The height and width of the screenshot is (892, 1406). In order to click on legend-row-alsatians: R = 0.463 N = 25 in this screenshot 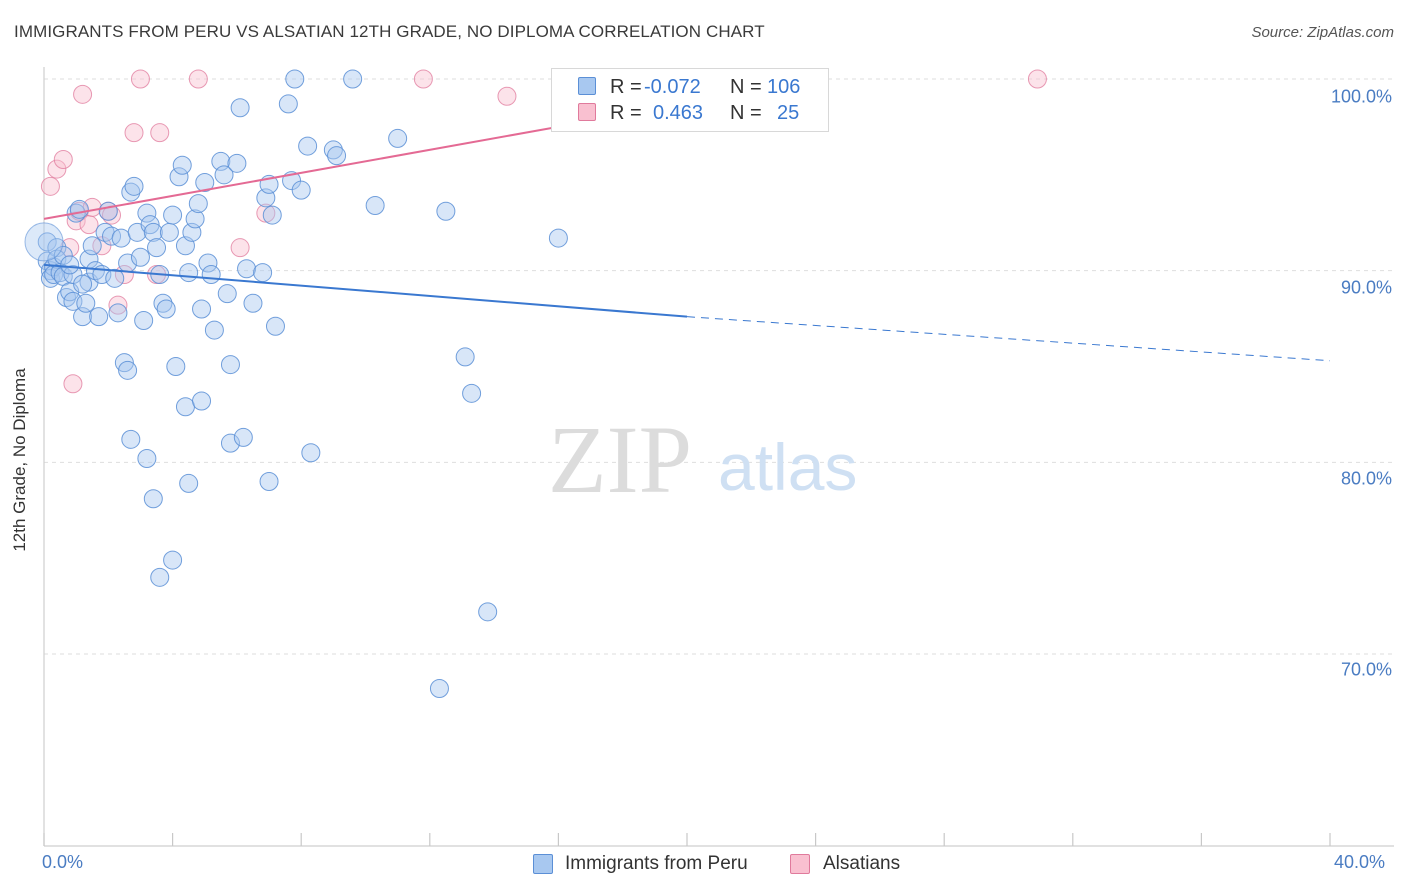, I will do `click(690, 113)`.